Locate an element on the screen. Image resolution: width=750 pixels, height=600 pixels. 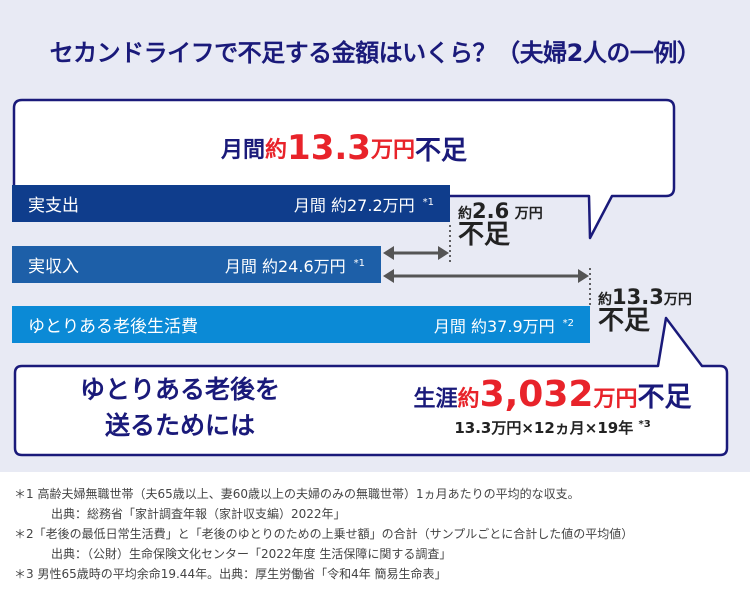
lifetime-shortfall-callout: 生涯約3,032万円不足 13.3万円×12ヵ月×19年 *3 is located at coordinates (552, 406).